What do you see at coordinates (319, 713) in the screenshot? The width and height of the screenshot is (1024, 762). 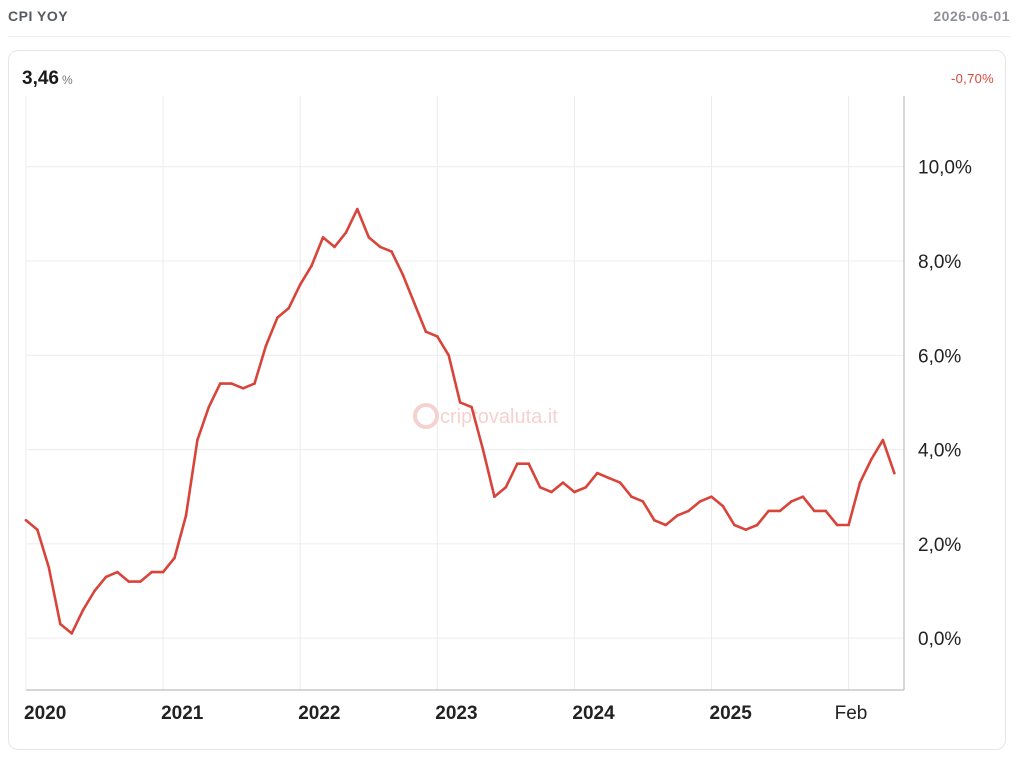 I see `x-tick-label: 2022` at bounding box center [319, 713].